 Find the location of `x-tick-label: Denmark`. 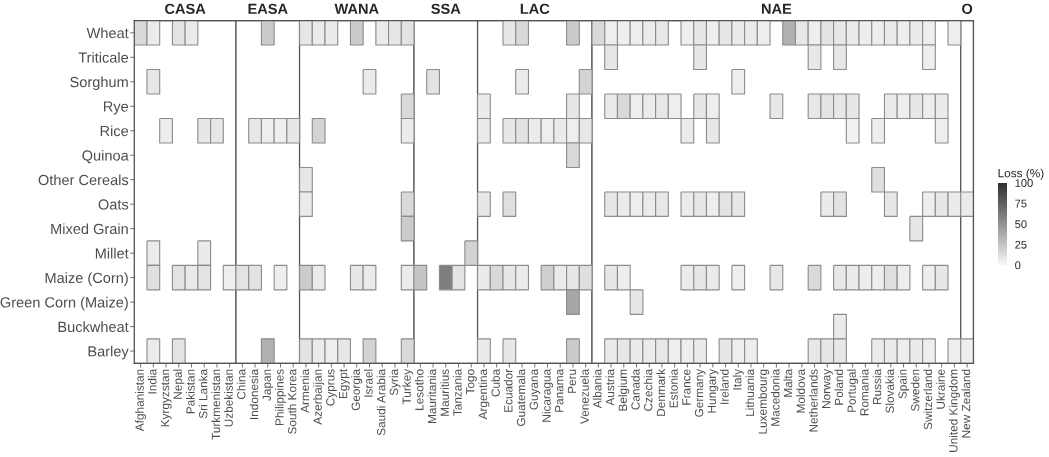

x-tick-label: Denmark is located at coordinates (661, 392).